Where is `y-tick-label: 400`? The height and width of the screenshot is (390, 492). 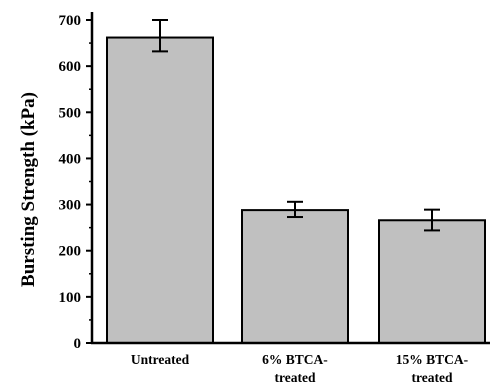
y-tick-label: 400 is located at coordinates (70, 159).